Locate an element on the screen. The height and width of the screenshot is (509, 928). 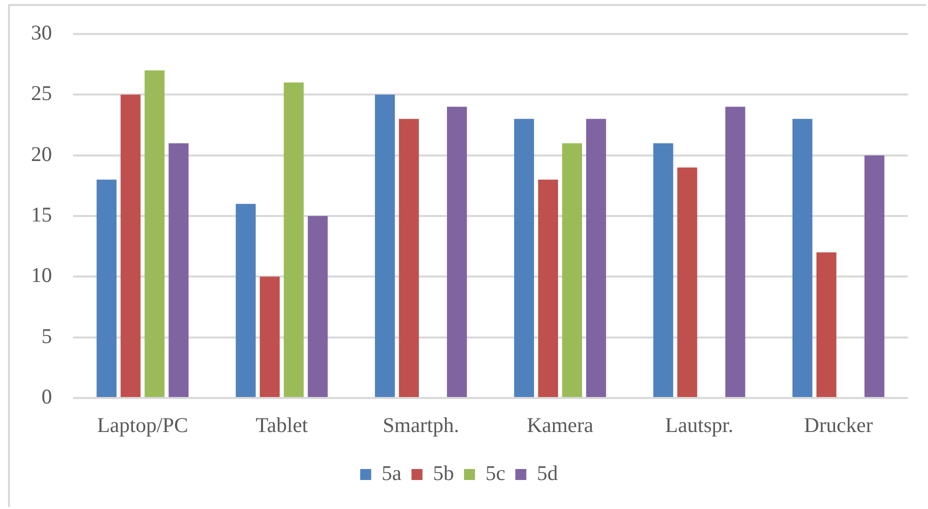
x-tick-label: Drucker is located at coordinates (838, 425).